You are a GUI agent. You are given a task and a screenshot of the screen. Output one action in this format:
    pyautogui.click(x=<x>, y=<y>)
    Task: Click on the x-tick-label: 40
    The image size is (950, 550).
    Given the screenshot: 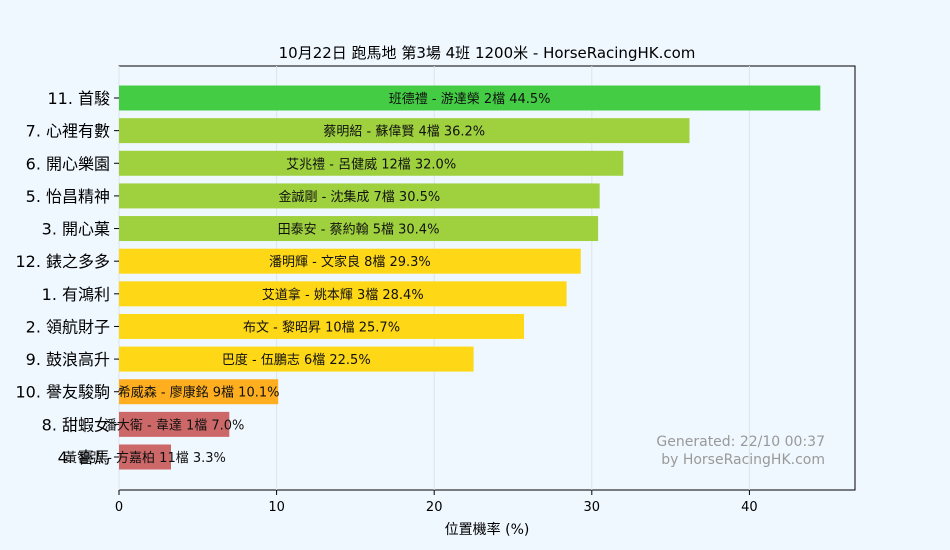 What is the action you would take?
    pyautogui.click(x=749, y=507)
    